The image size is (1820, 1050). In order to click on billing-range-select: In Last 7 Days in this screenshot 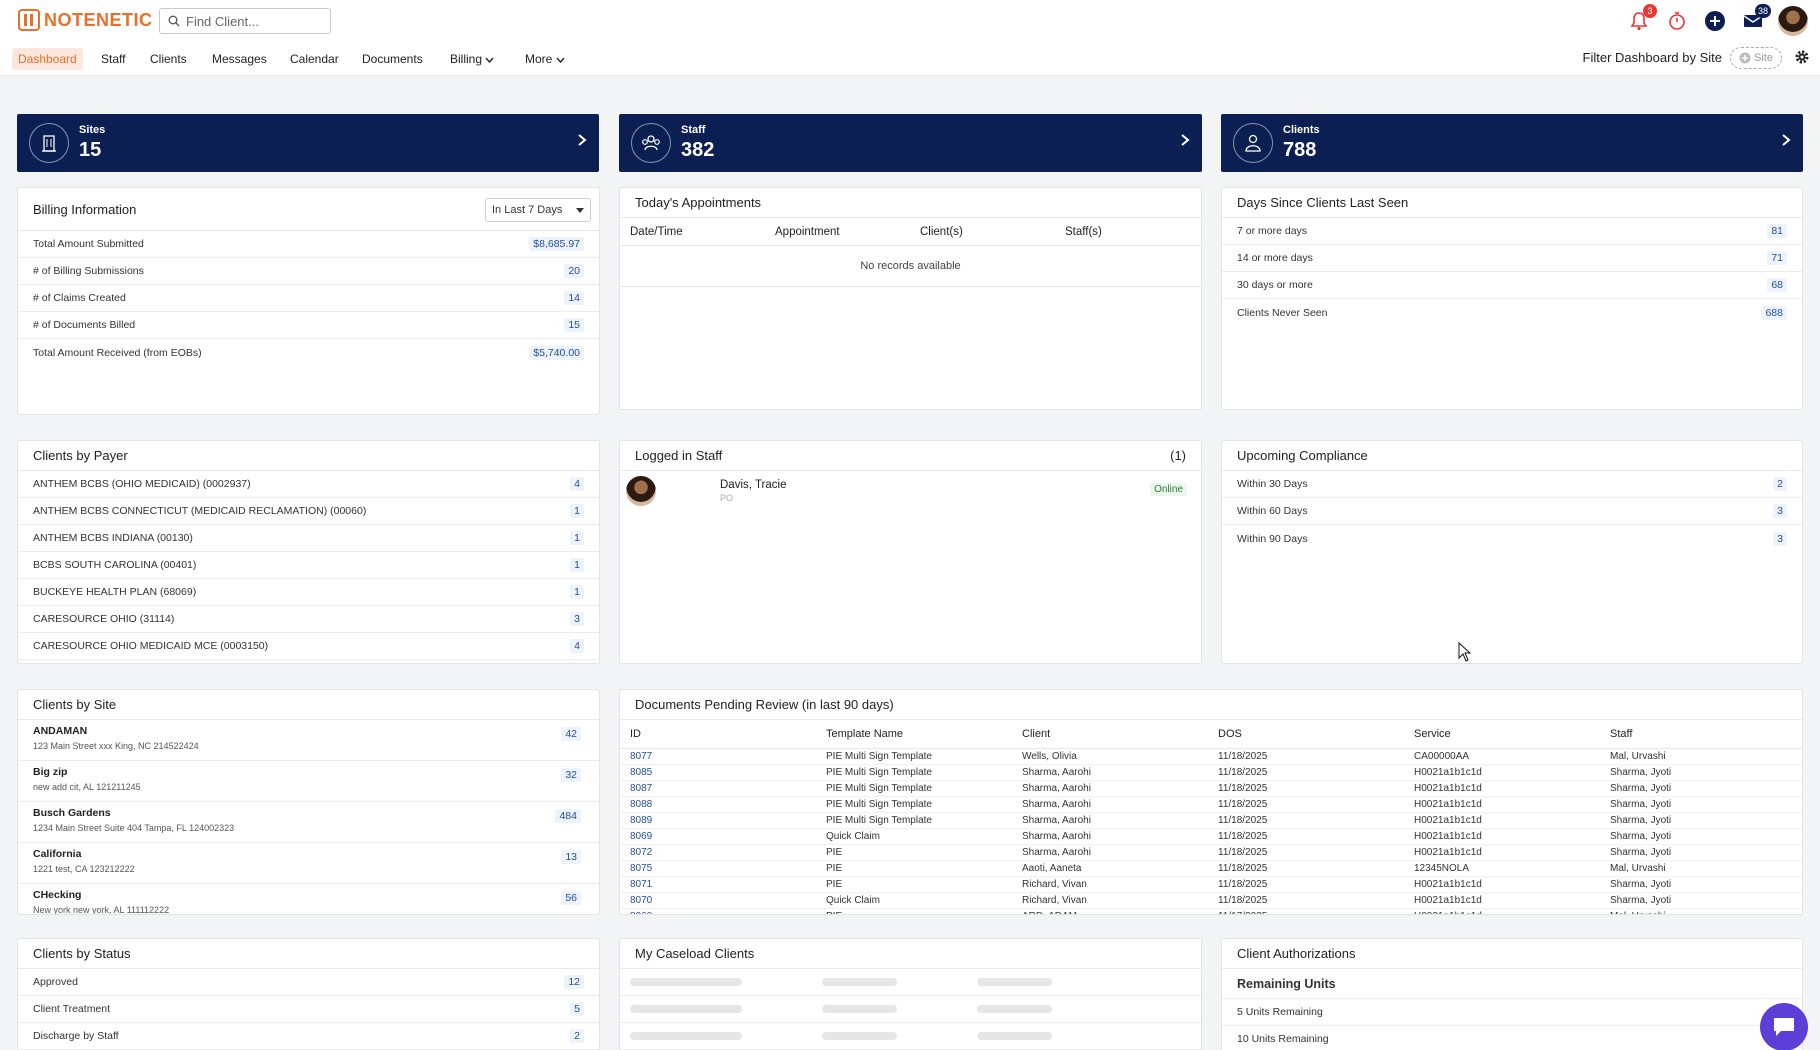, I will do `click(538, 210)`.